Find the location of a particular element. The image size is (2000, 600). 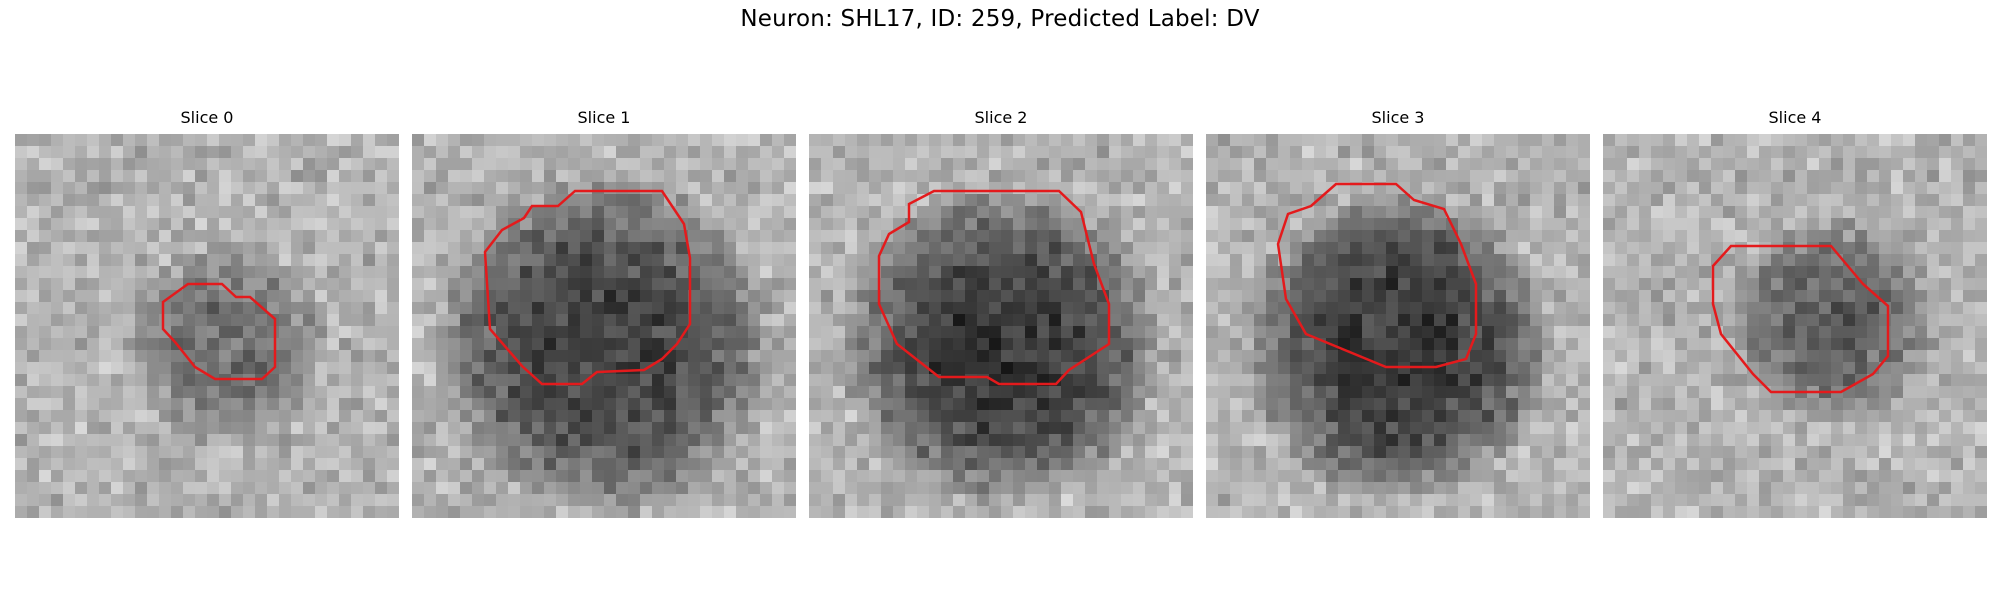

slice-title: Slice 0 is located at coordinates (207, 117).